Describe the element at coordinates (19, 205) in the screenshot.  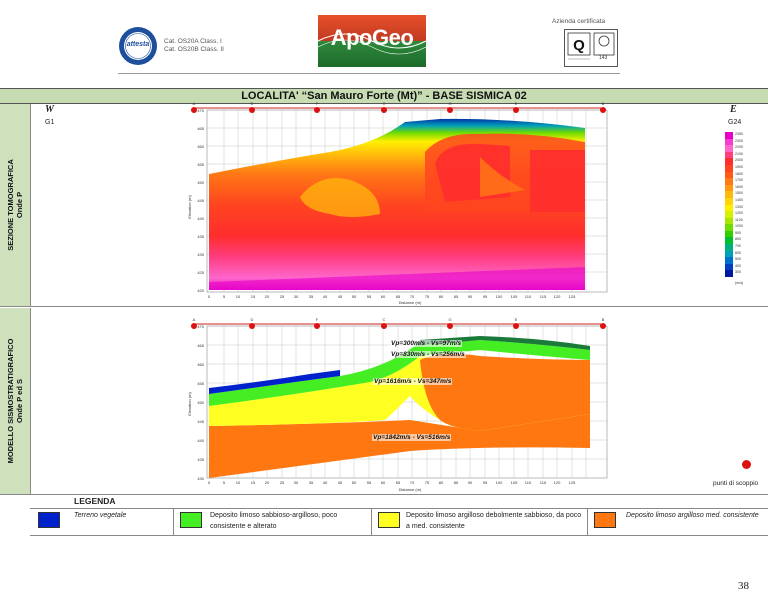
I see `side-label-tomography-line2: Onde P` at that location.